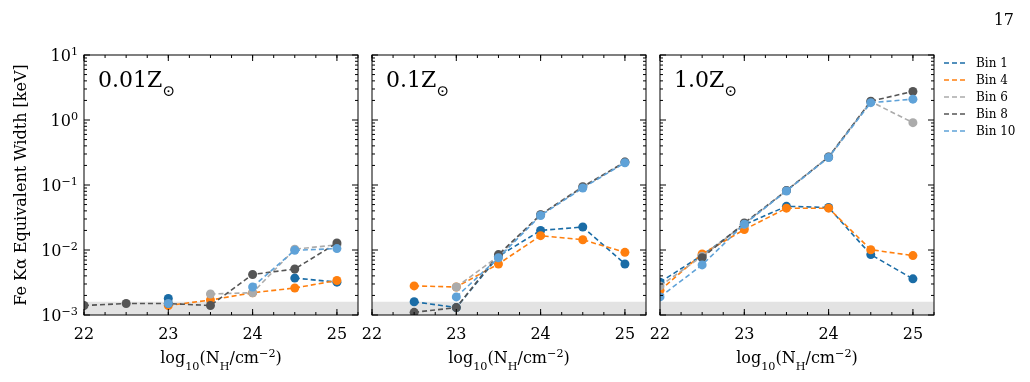 The height and width of the screenshot is (382, 1030). What do you see at coordinates (1003, 19) in the screenshot?
I see `text: 17` at bounding box center [1003, 19].